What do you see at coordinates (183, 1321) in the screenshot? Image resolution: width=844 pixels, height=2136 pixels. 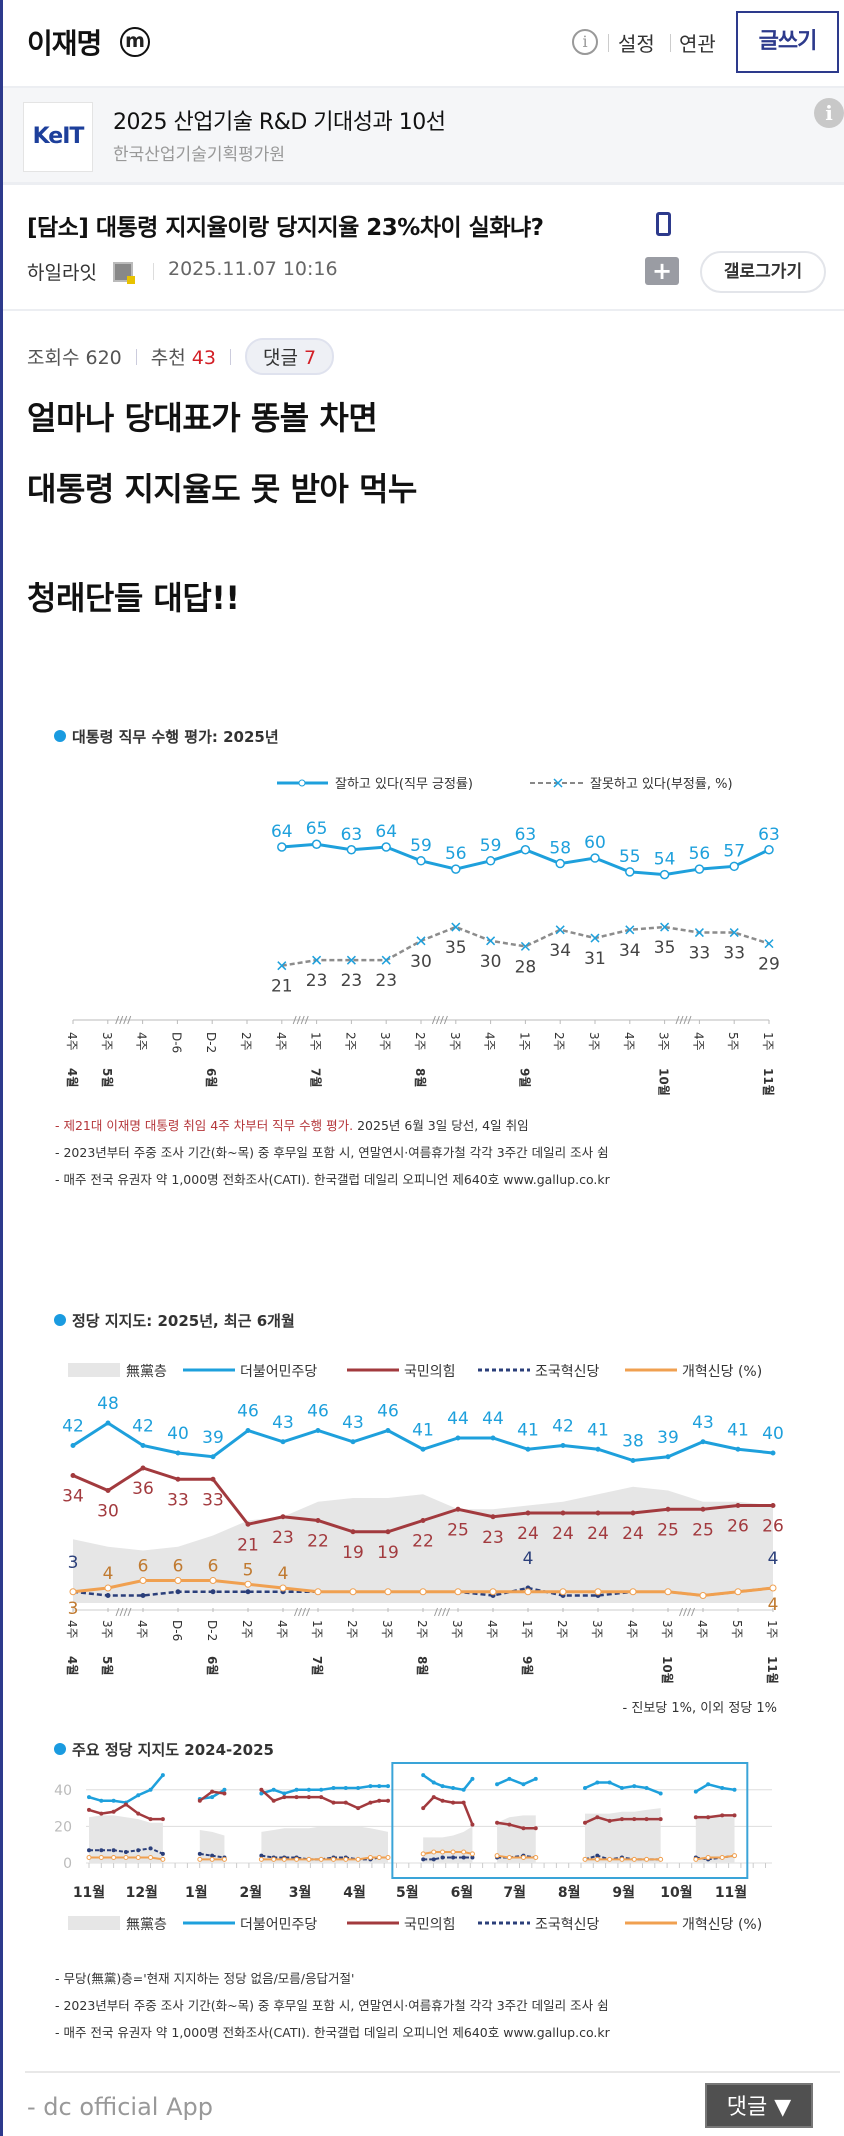 I see `chart-title: 정당 지지도: 2025년, 최근 6개월` at bounding box center [183, 1321].